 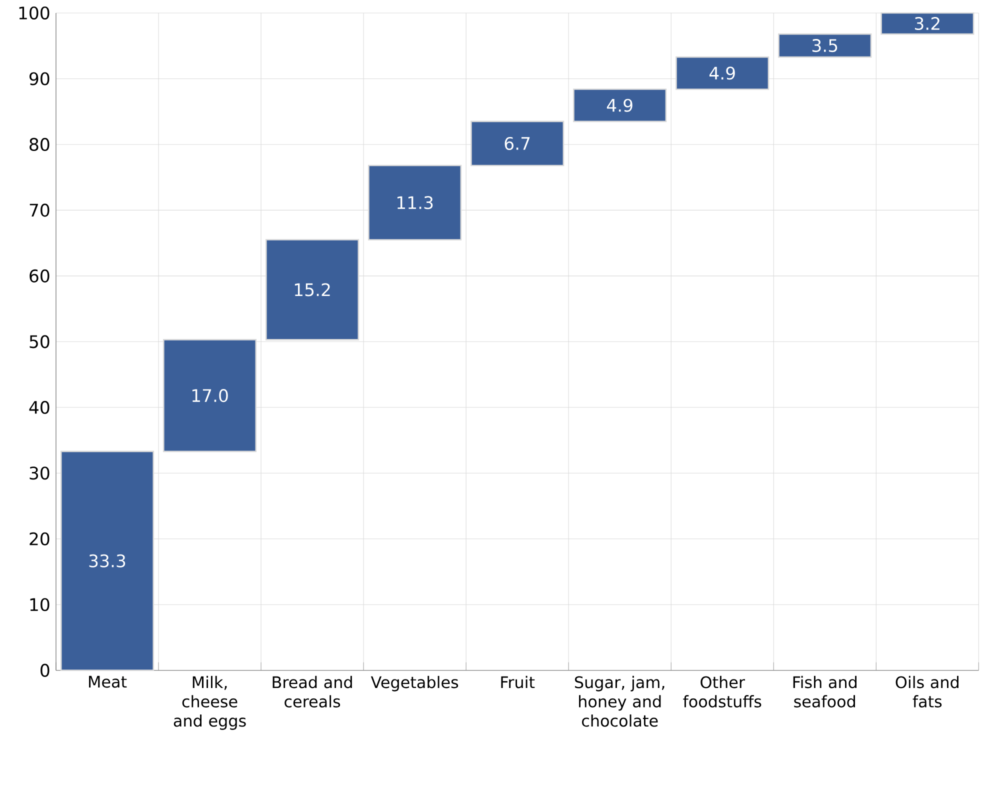 I want to click on data-label: 11.3, so click(x=415, y=203).